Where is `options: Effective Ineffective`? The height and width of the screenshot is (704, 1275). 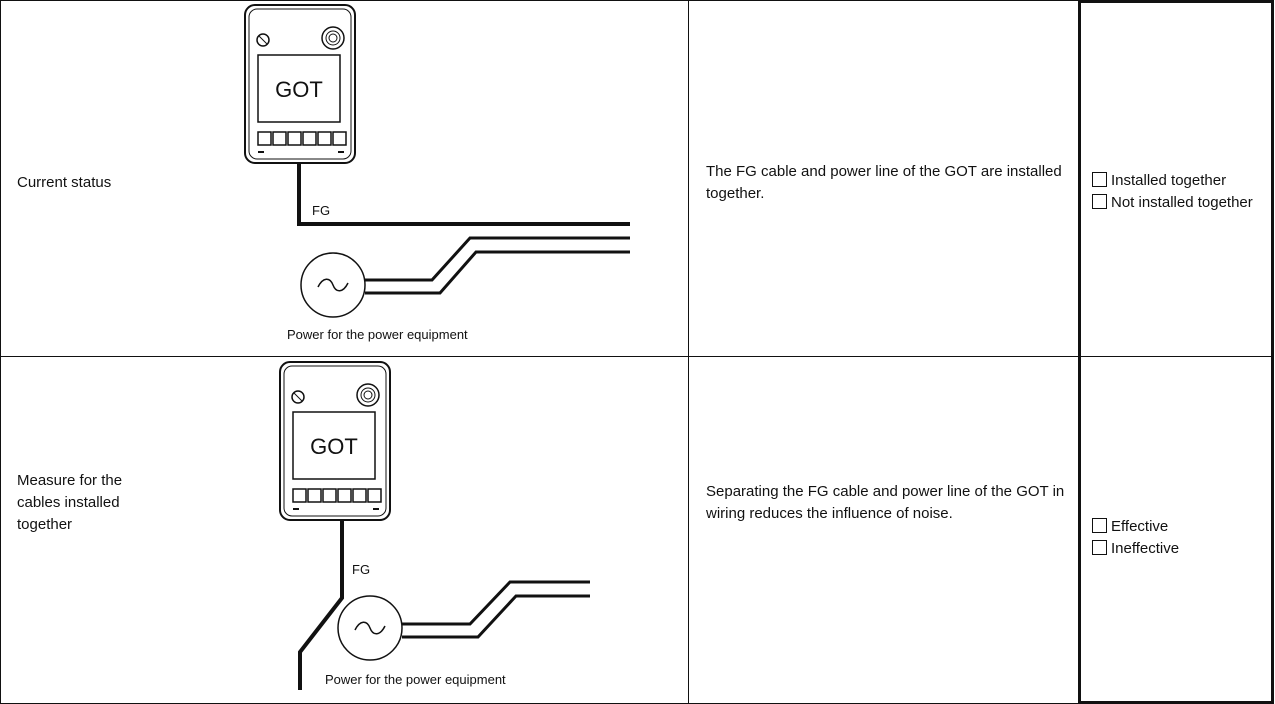
options: Effective Ineffective is located at coordinates (1178, 538).